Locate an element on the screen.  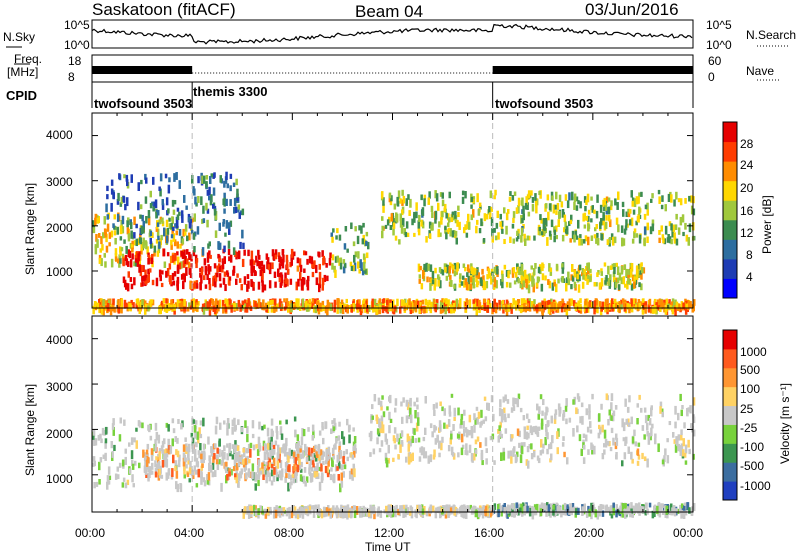
cpid-segment-label: themis 3300 is located at coordinates (230, 91).